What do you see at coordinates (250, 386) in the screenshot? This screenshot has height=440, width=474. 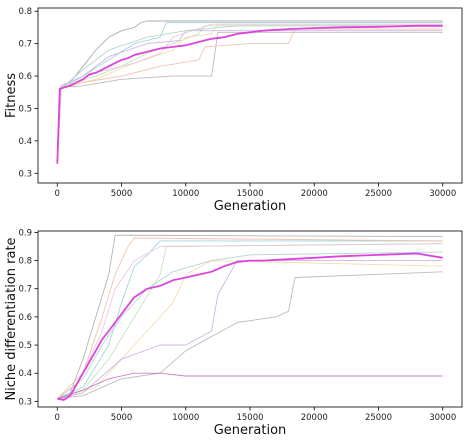 I see `run-series-line` at bounding box center [250, 386].